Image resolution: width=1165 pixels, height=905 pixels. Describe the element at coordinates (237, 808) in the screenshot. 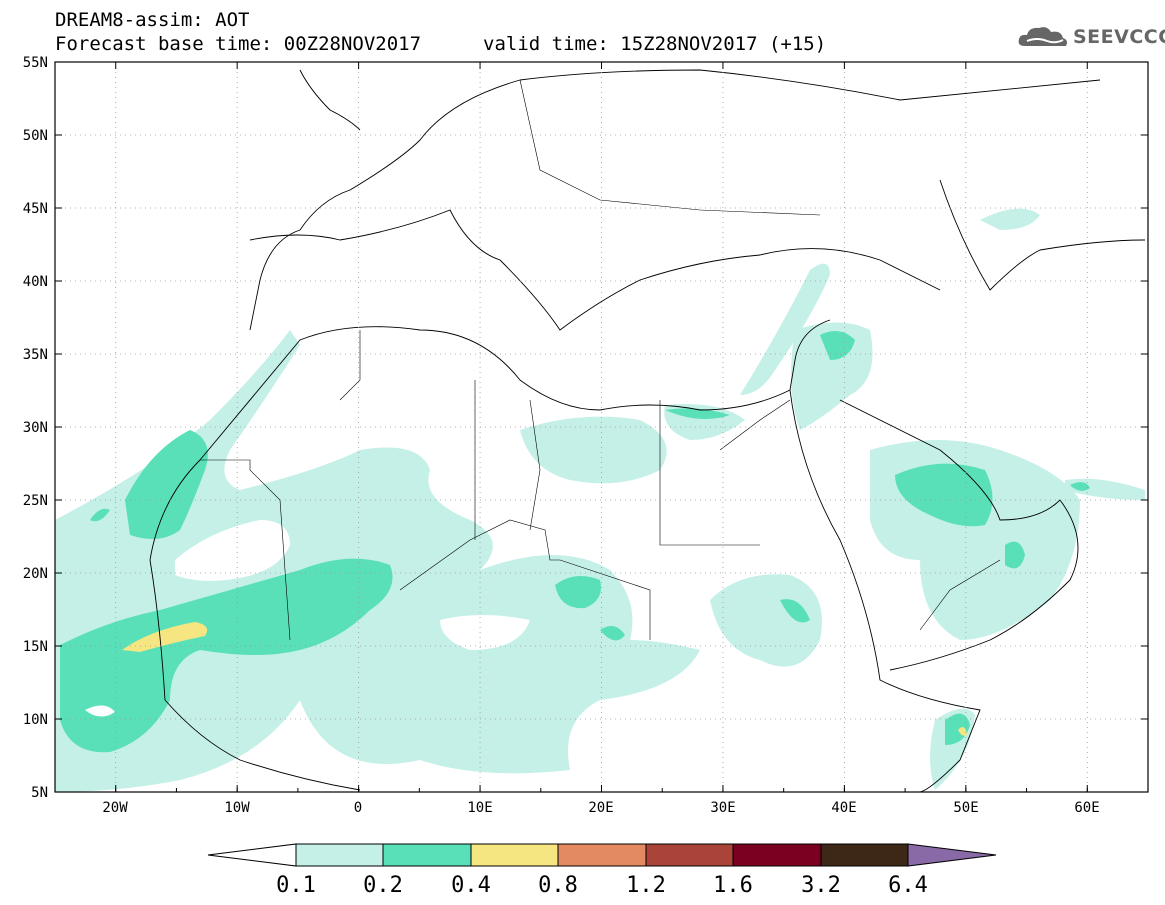

I see `lon-tick-label: 10W` at that location.